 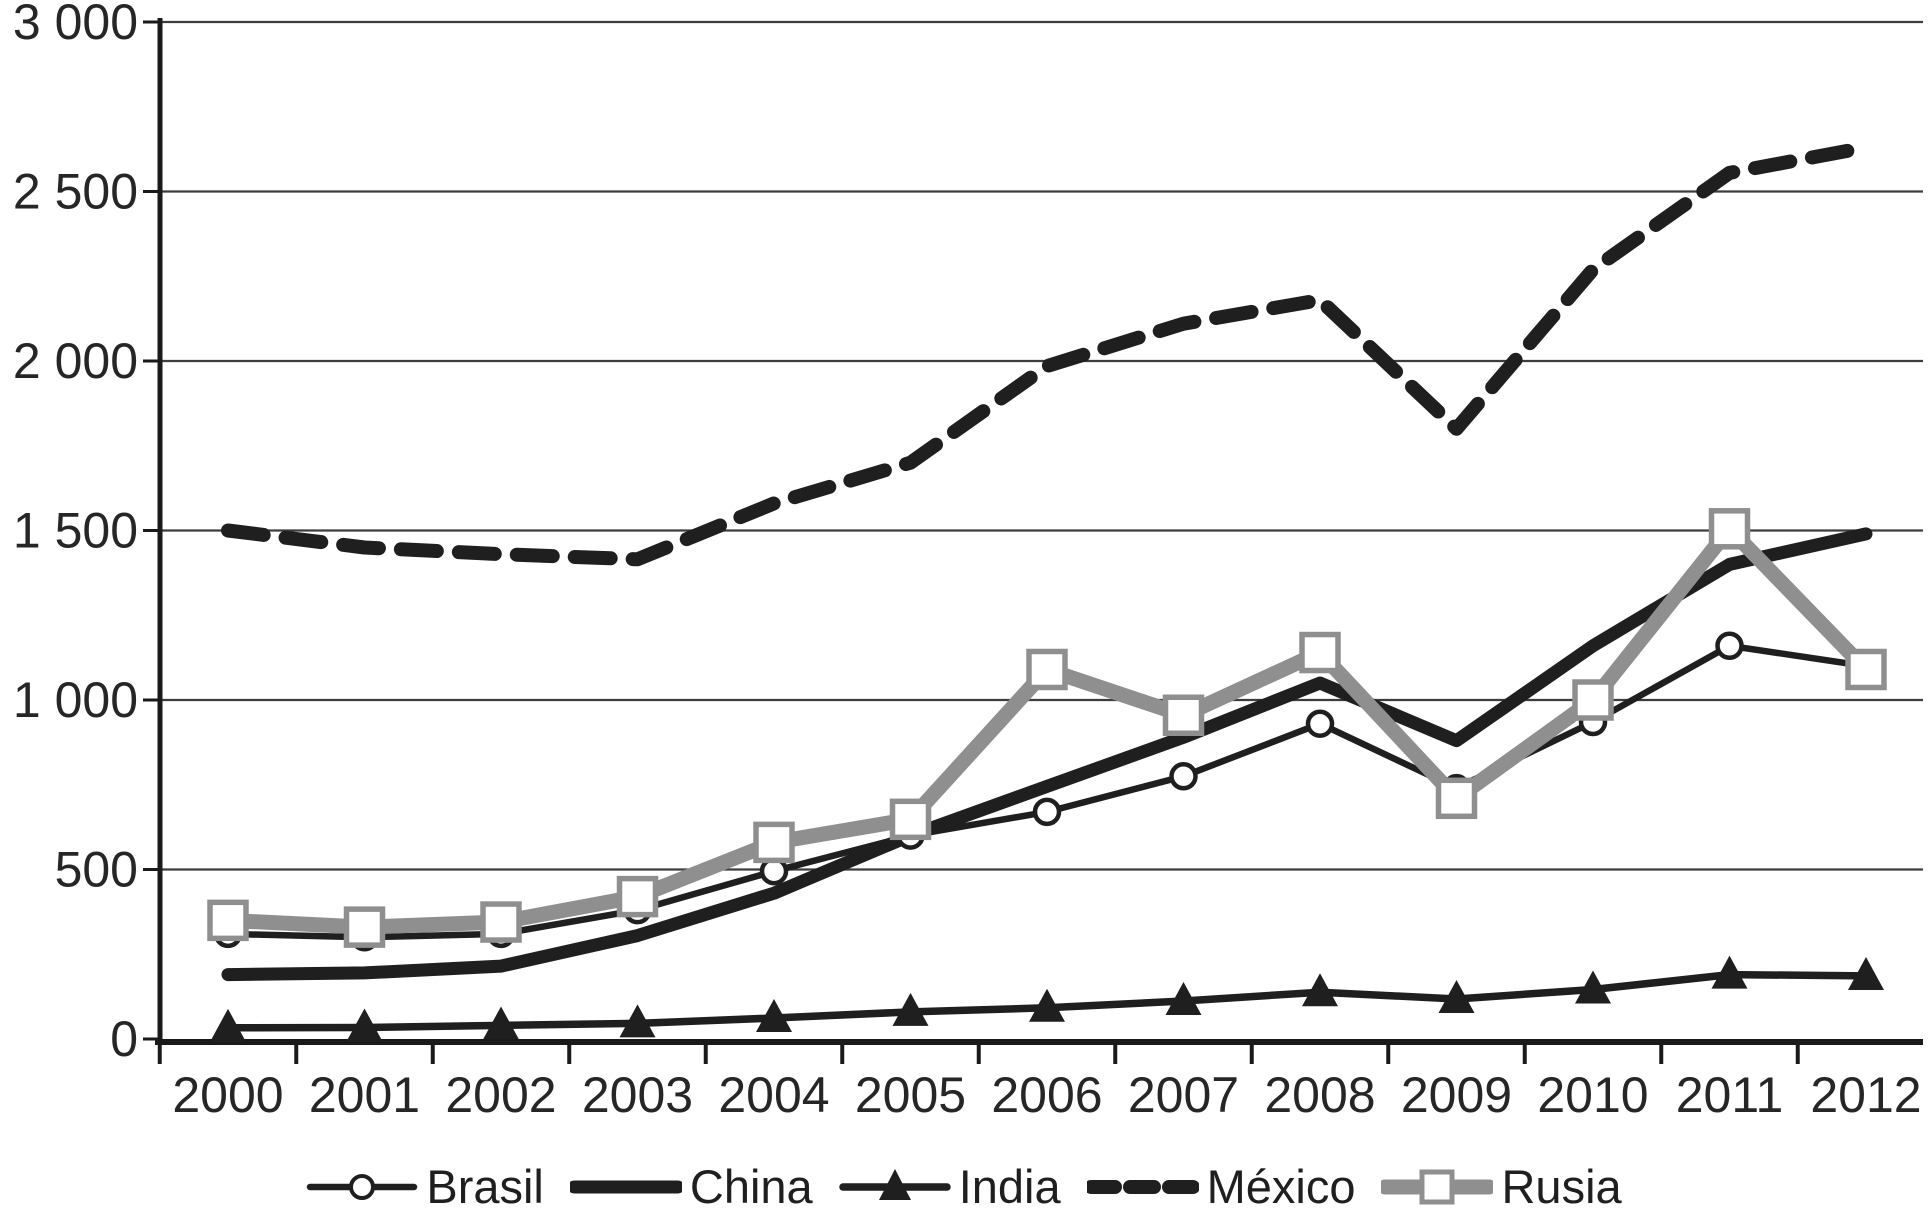 I want to click on x-tick-label: 2010, so click(x=1592, y=1095).